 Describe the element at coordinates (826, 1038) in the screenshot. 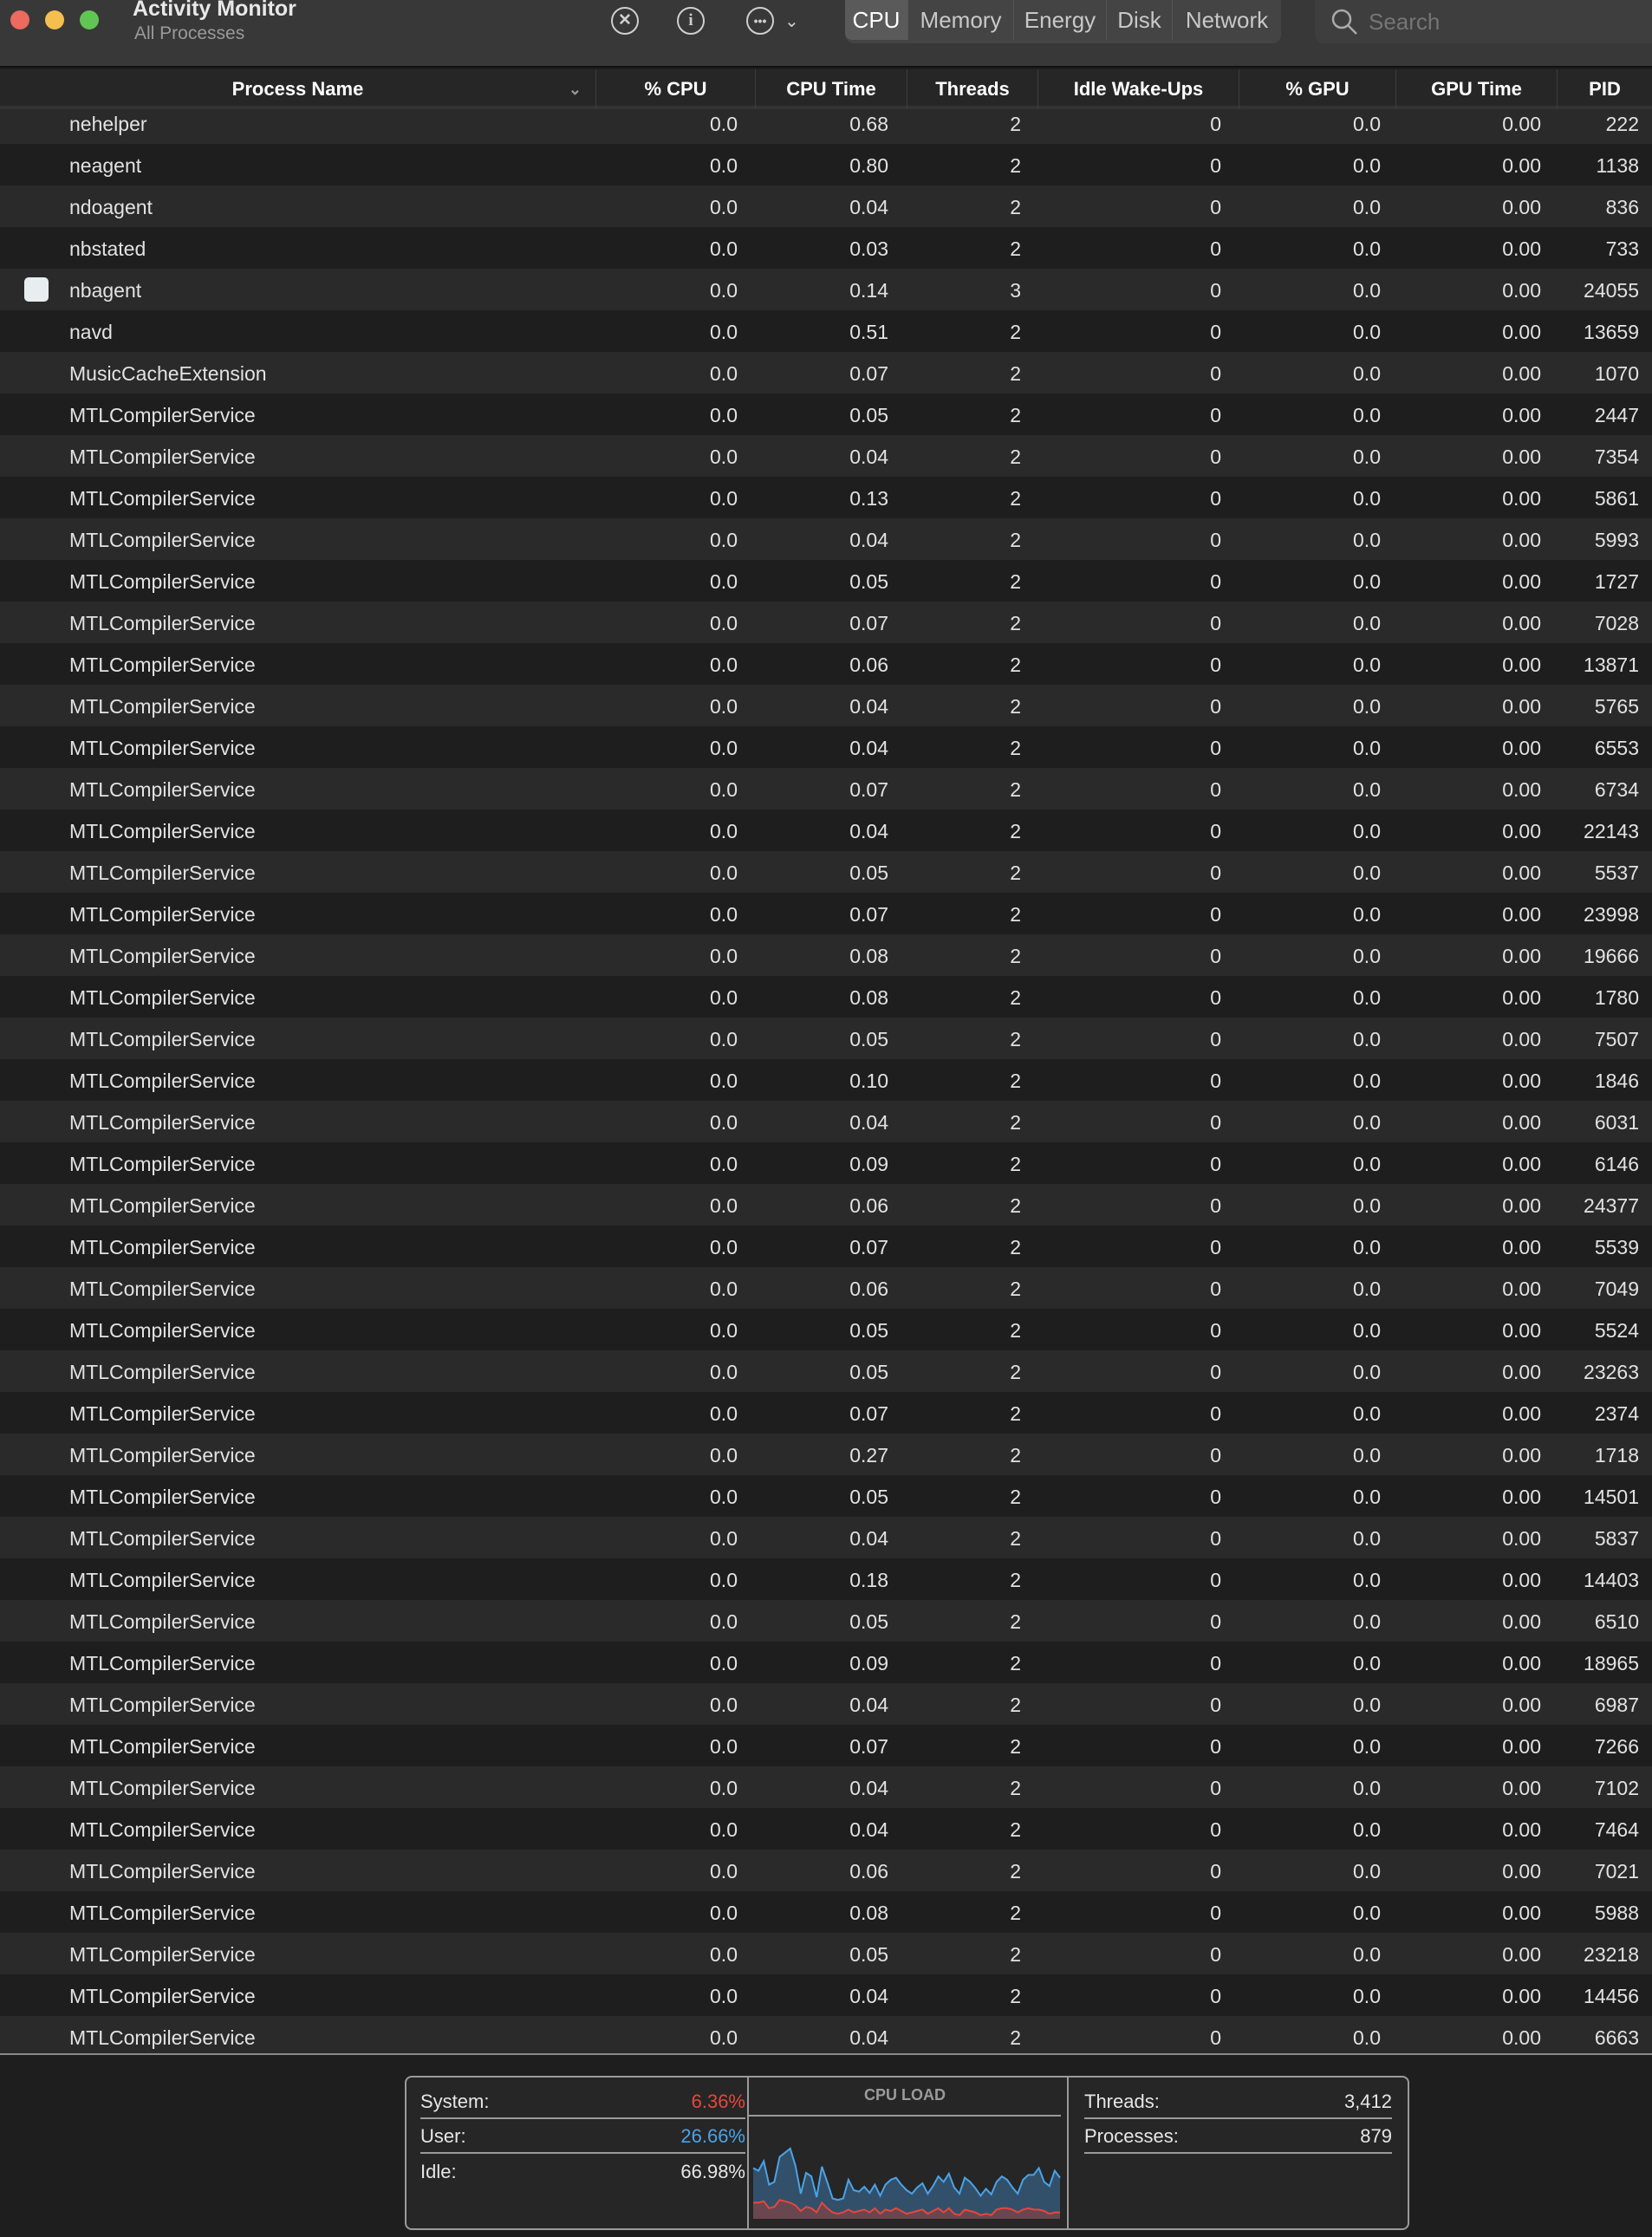

I see `table-row: MTLCompilerService 0.0 0.05 2 0 0.0 0.00 7507` at that location.